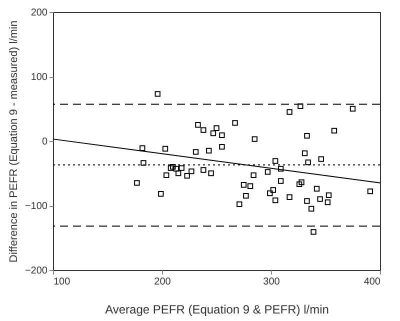  What do you see at coordinates (372, 282) in the screenshot?
I see `x-tick-label: 400` at bounding box center [372, 282].